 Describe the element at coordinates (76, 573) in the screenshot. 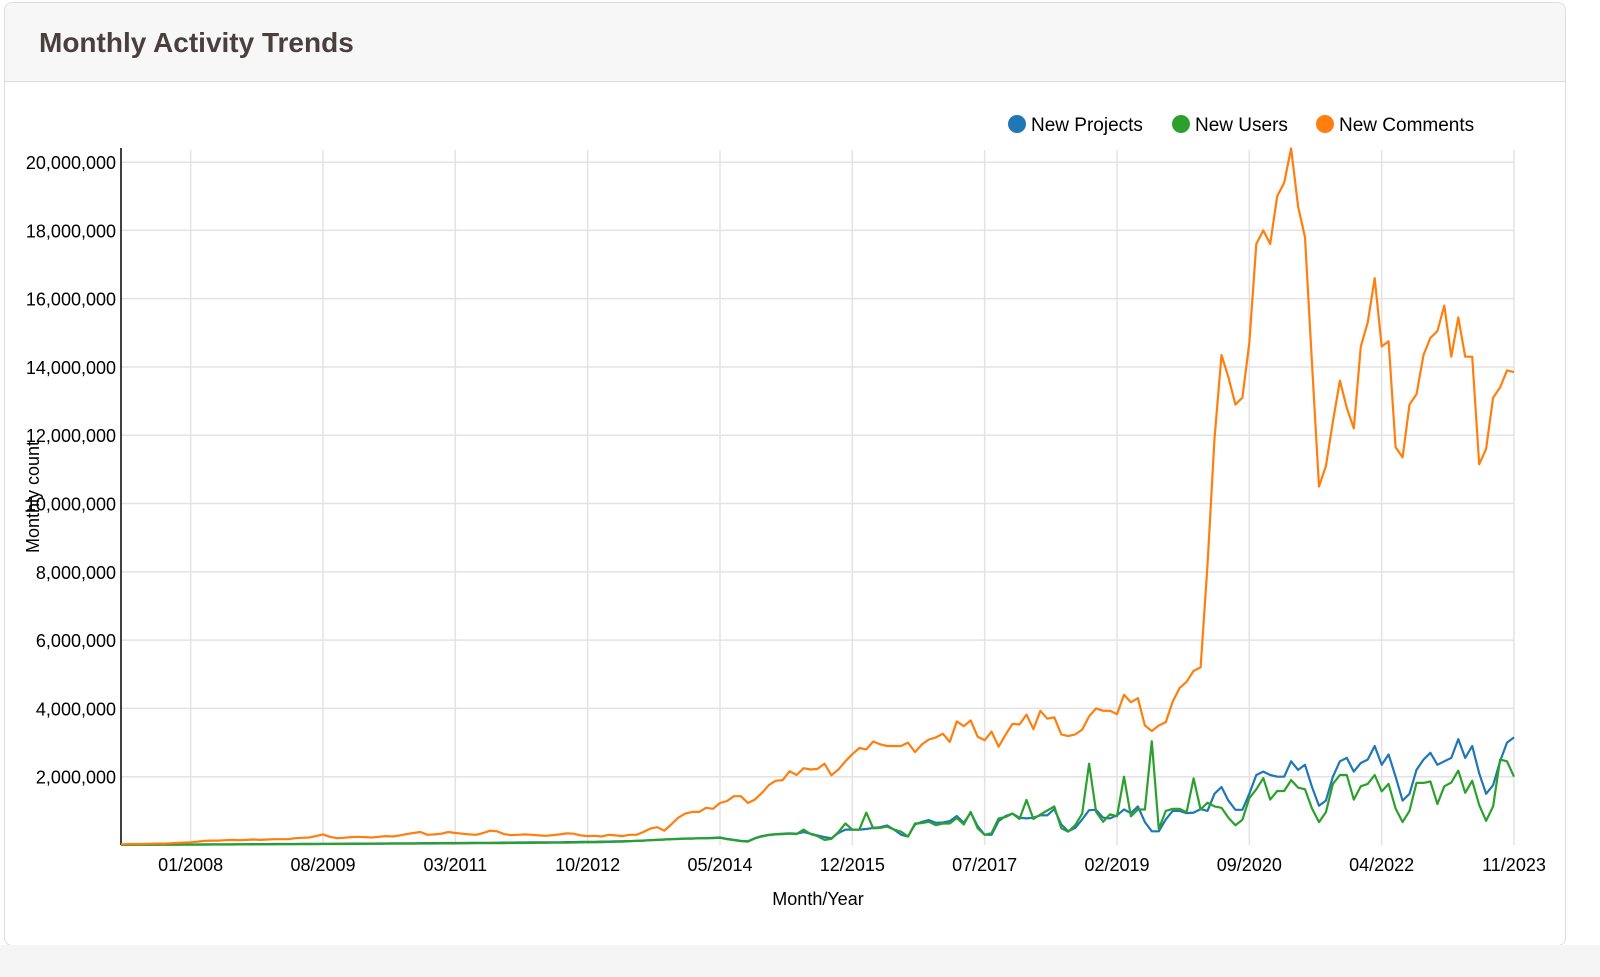

I see `y-tick-label: 8,000,000` at that location.